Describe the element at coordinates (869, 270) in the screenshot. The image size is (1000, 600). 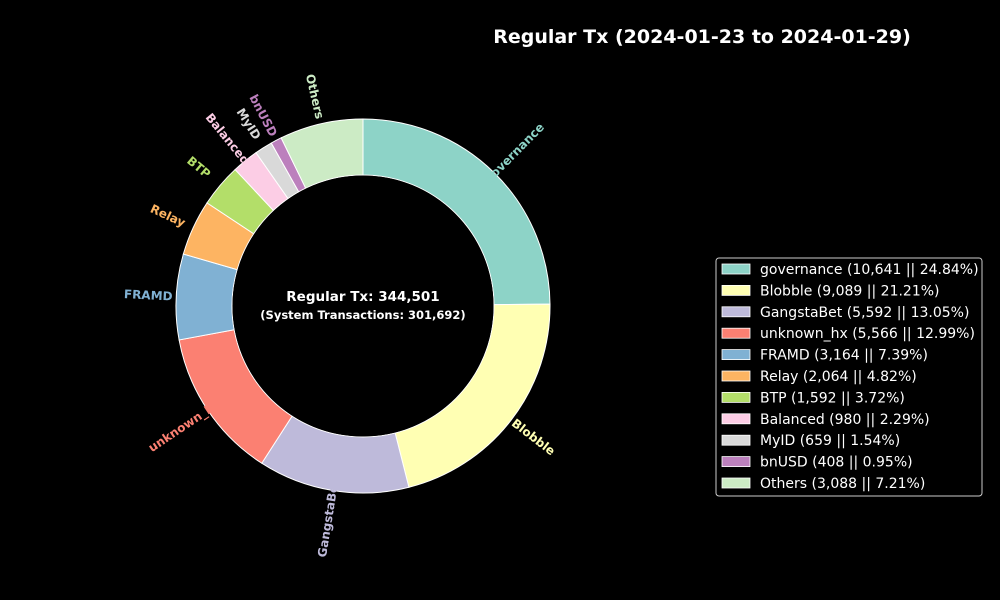
I see `legend-label: governance (10,641 || 24.84%)` at that location.